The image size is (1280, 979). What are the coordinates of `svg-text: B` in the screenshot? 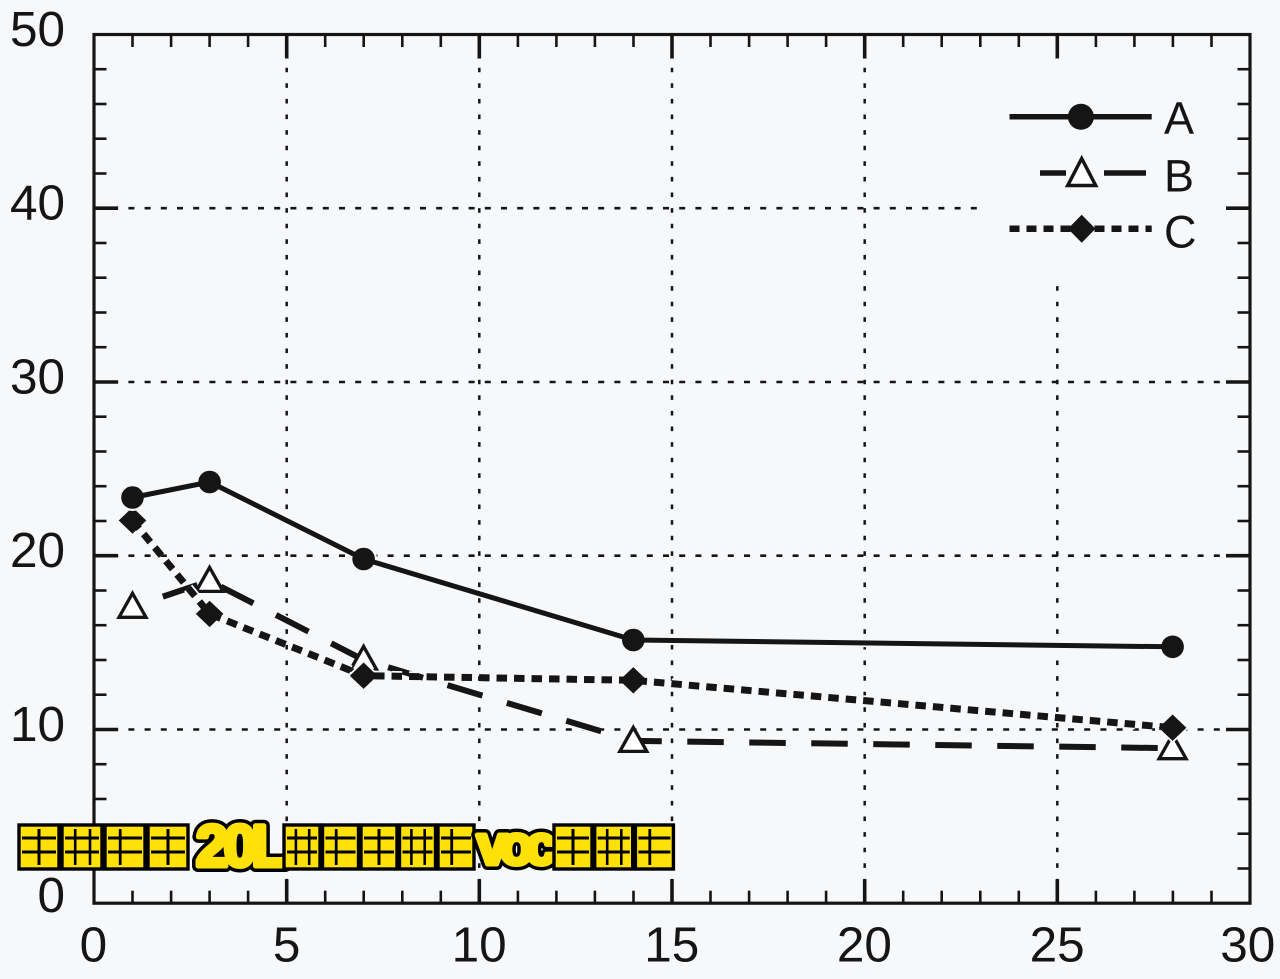 It's located at (1179, 176).